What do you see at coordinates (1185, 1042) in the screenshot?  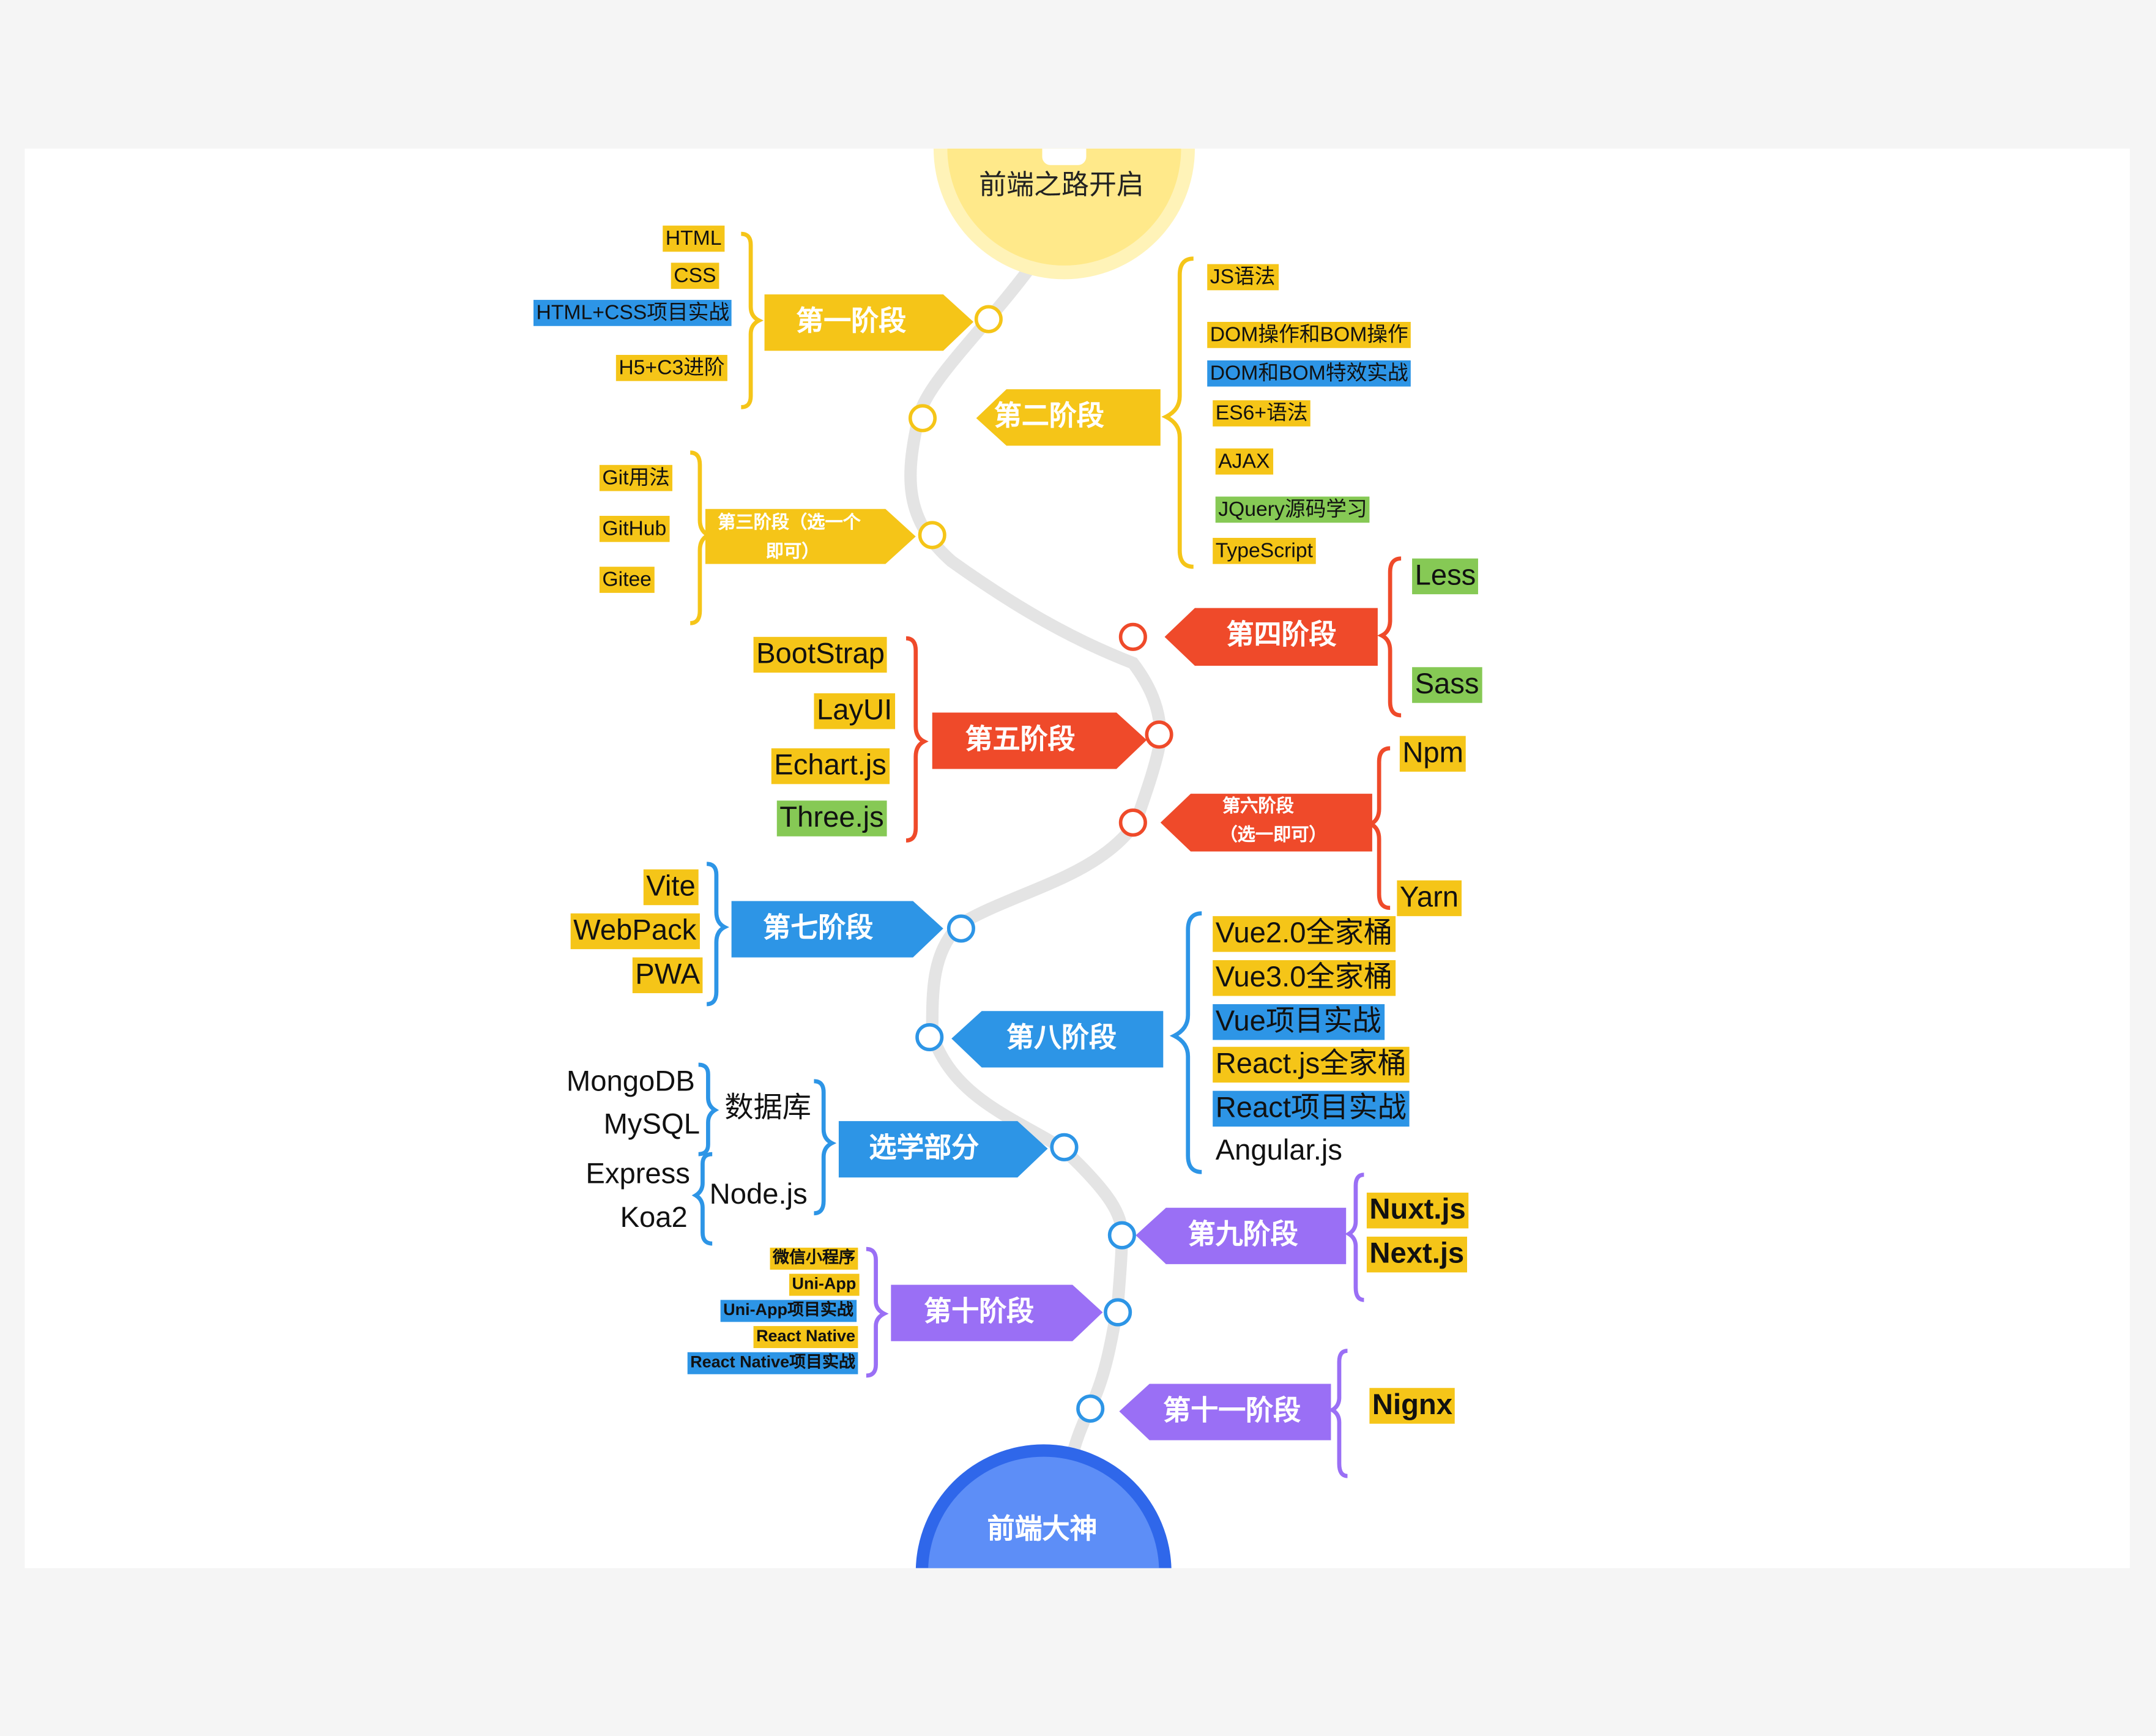 I see `bracket-s8` at bounding box center [1185, 1042].